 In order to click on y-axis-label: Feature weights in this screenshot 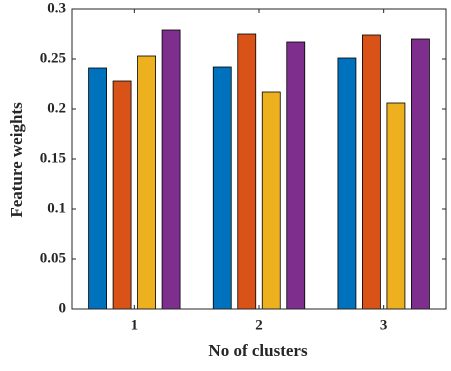, I will do `click(16, 160)`.